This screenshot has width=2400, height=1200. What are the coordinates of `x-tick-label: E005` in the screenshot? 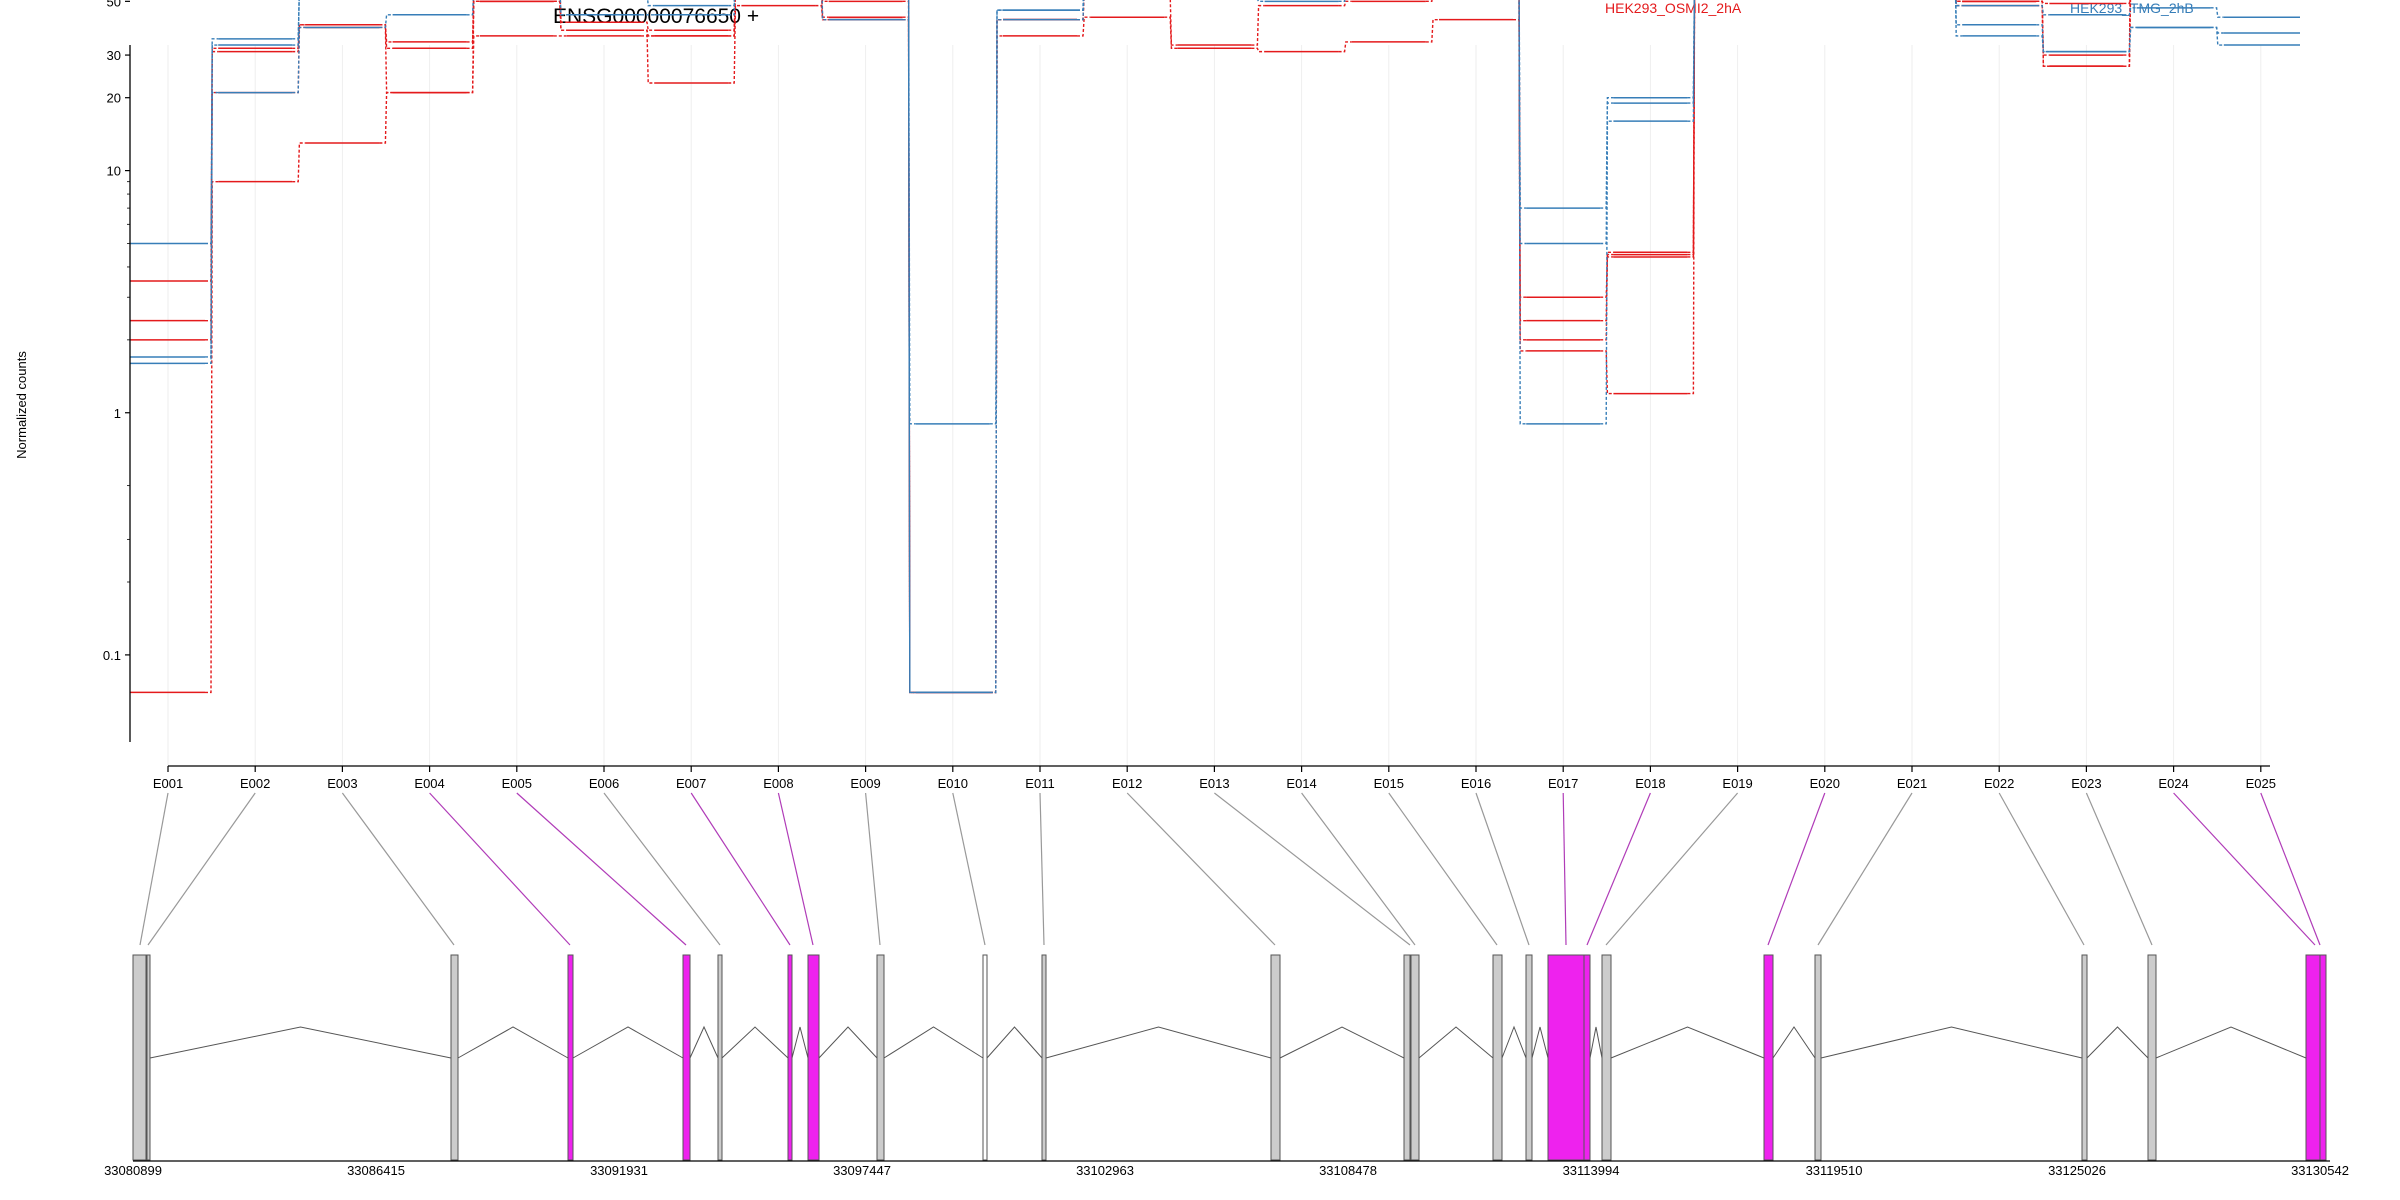 It's located at (517, 783).